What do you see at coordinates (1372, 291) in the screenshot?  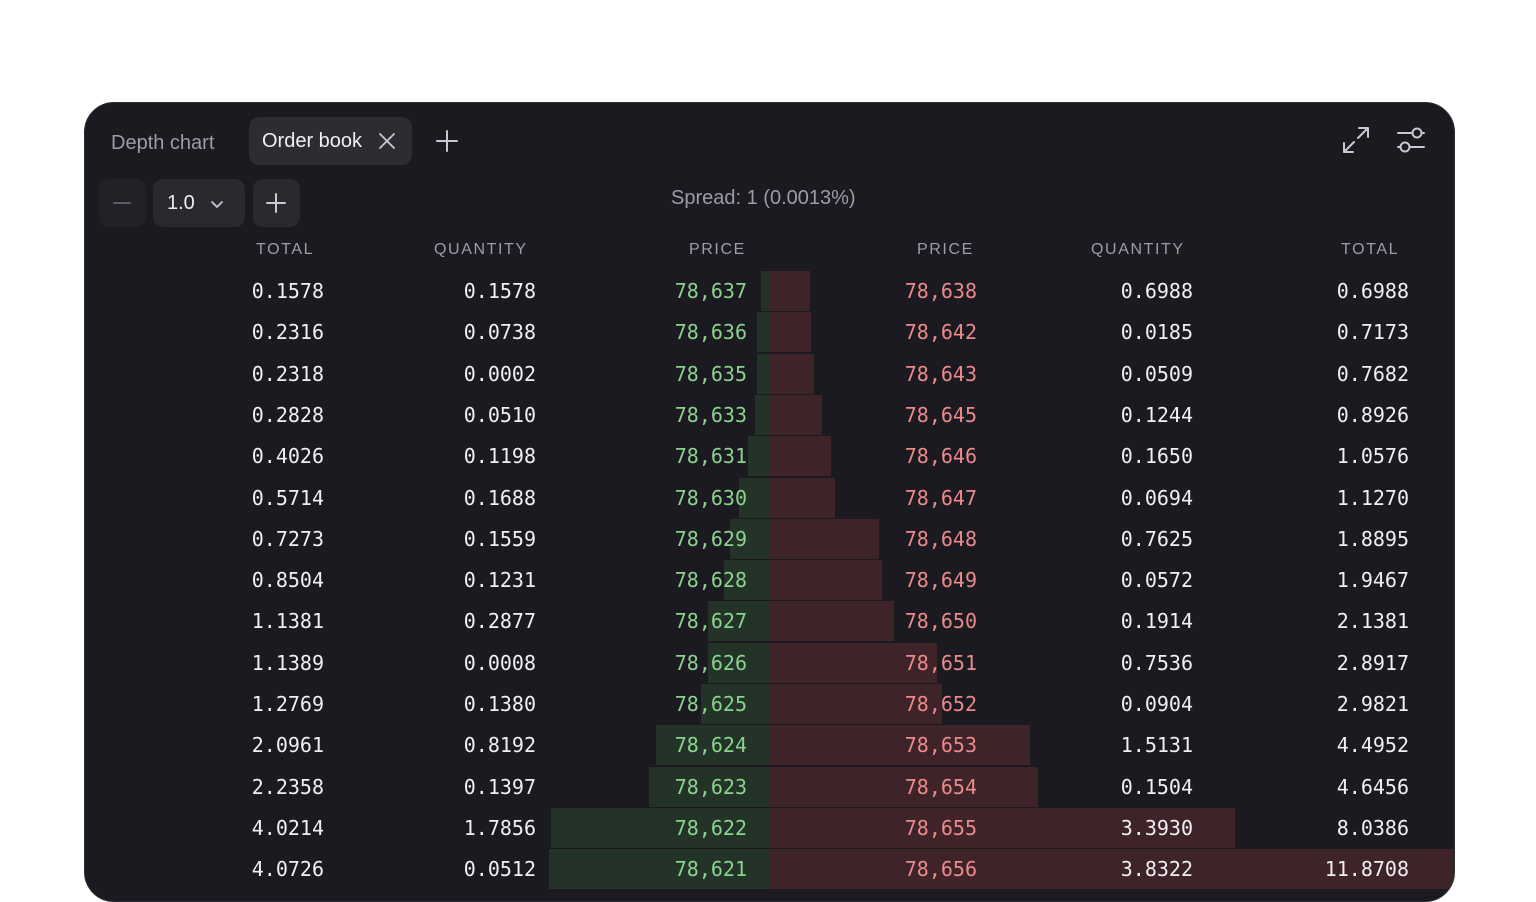 I see `cell-ask-total: 0.6988` at bounding box center [1372, 291].